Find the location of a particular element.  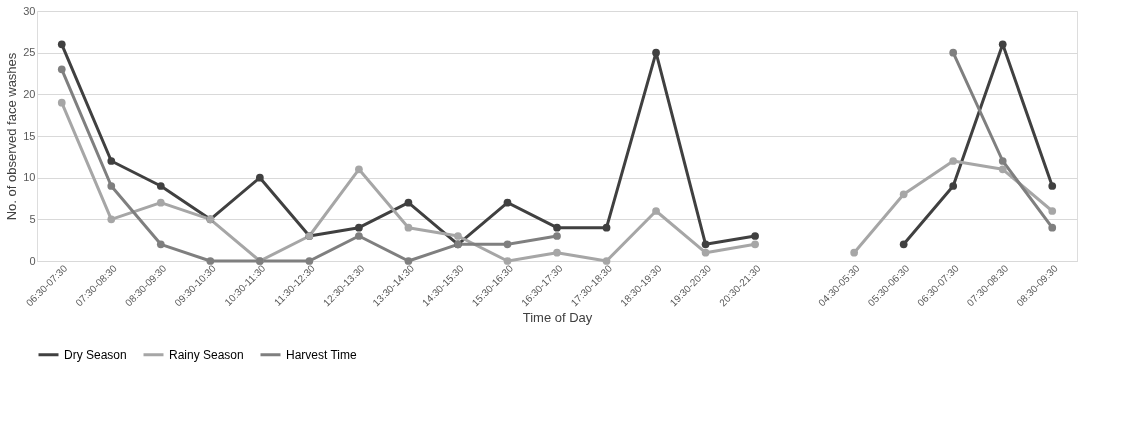

y-tick-label: 10 is located at coordinates (29, 177).